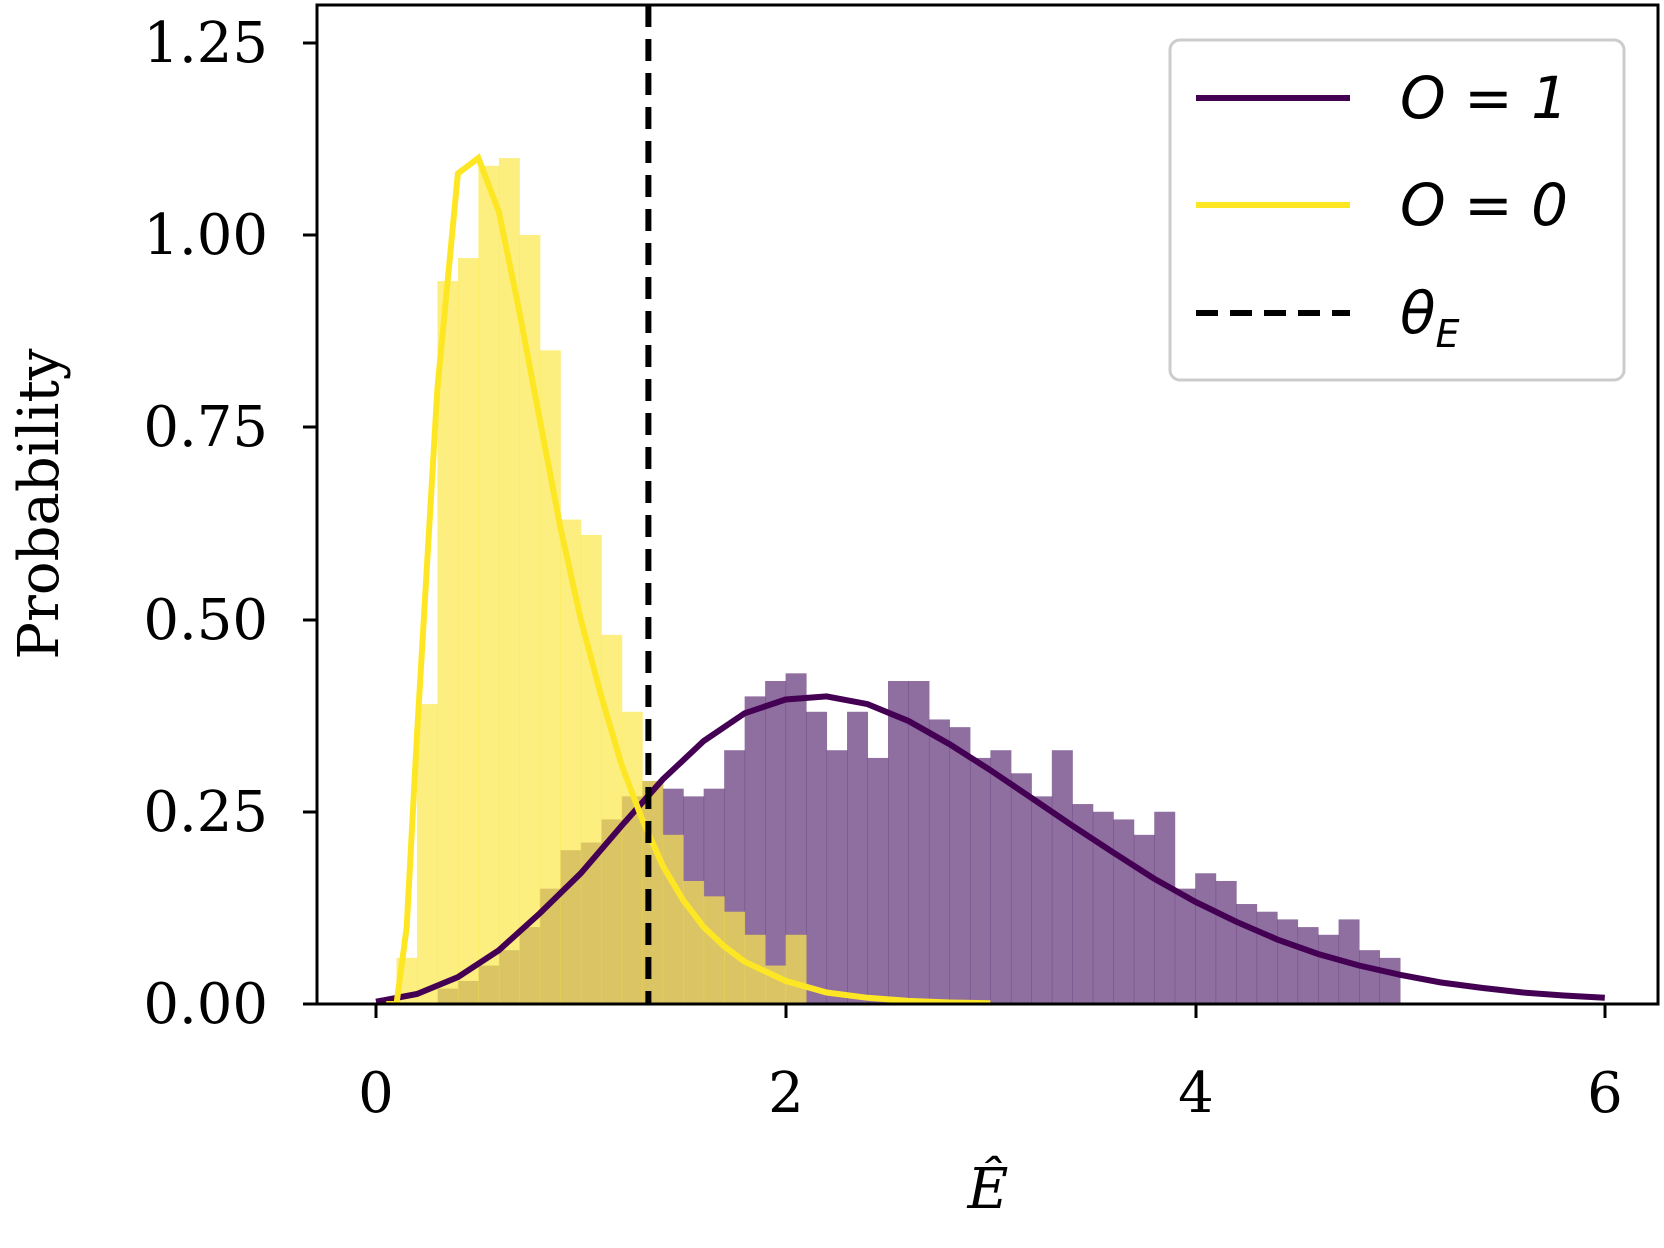 This screenshot has width=1664, height=1248. I want to click on legend-label-o0: O = 0, so click(1484, 205).